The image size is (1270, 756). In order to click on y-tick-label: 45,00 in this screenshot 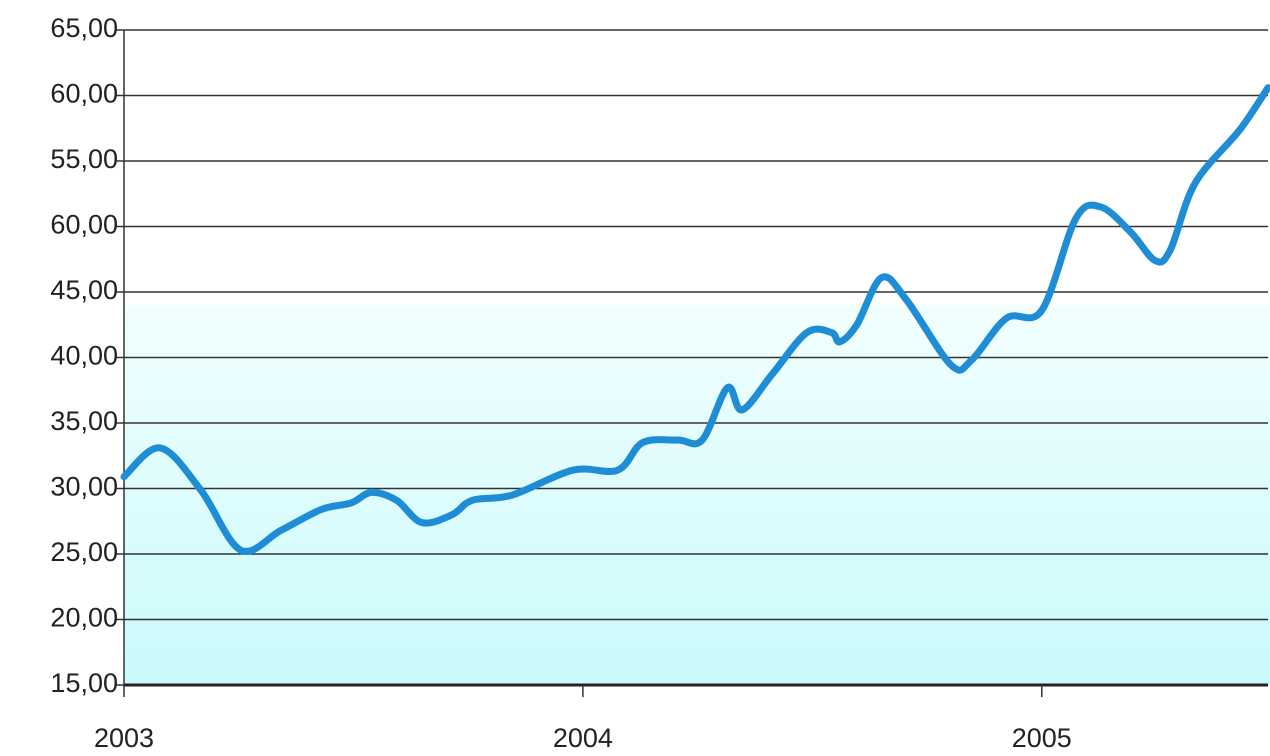, I will do `click(84, 290)`.